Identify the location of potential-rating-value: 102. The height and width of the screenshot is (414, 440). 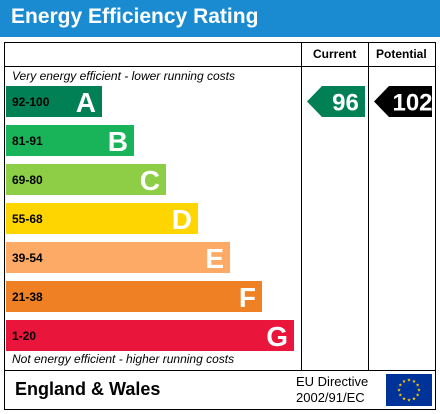
(412, 103).